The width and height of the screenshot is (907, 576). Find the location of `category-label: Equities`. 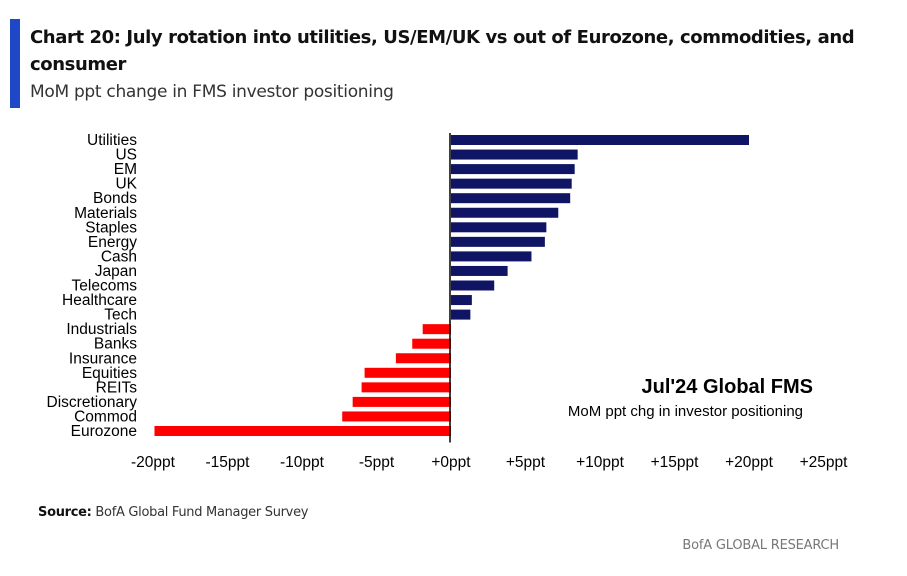

category-label: Equities is located at coordinates (109, 373).